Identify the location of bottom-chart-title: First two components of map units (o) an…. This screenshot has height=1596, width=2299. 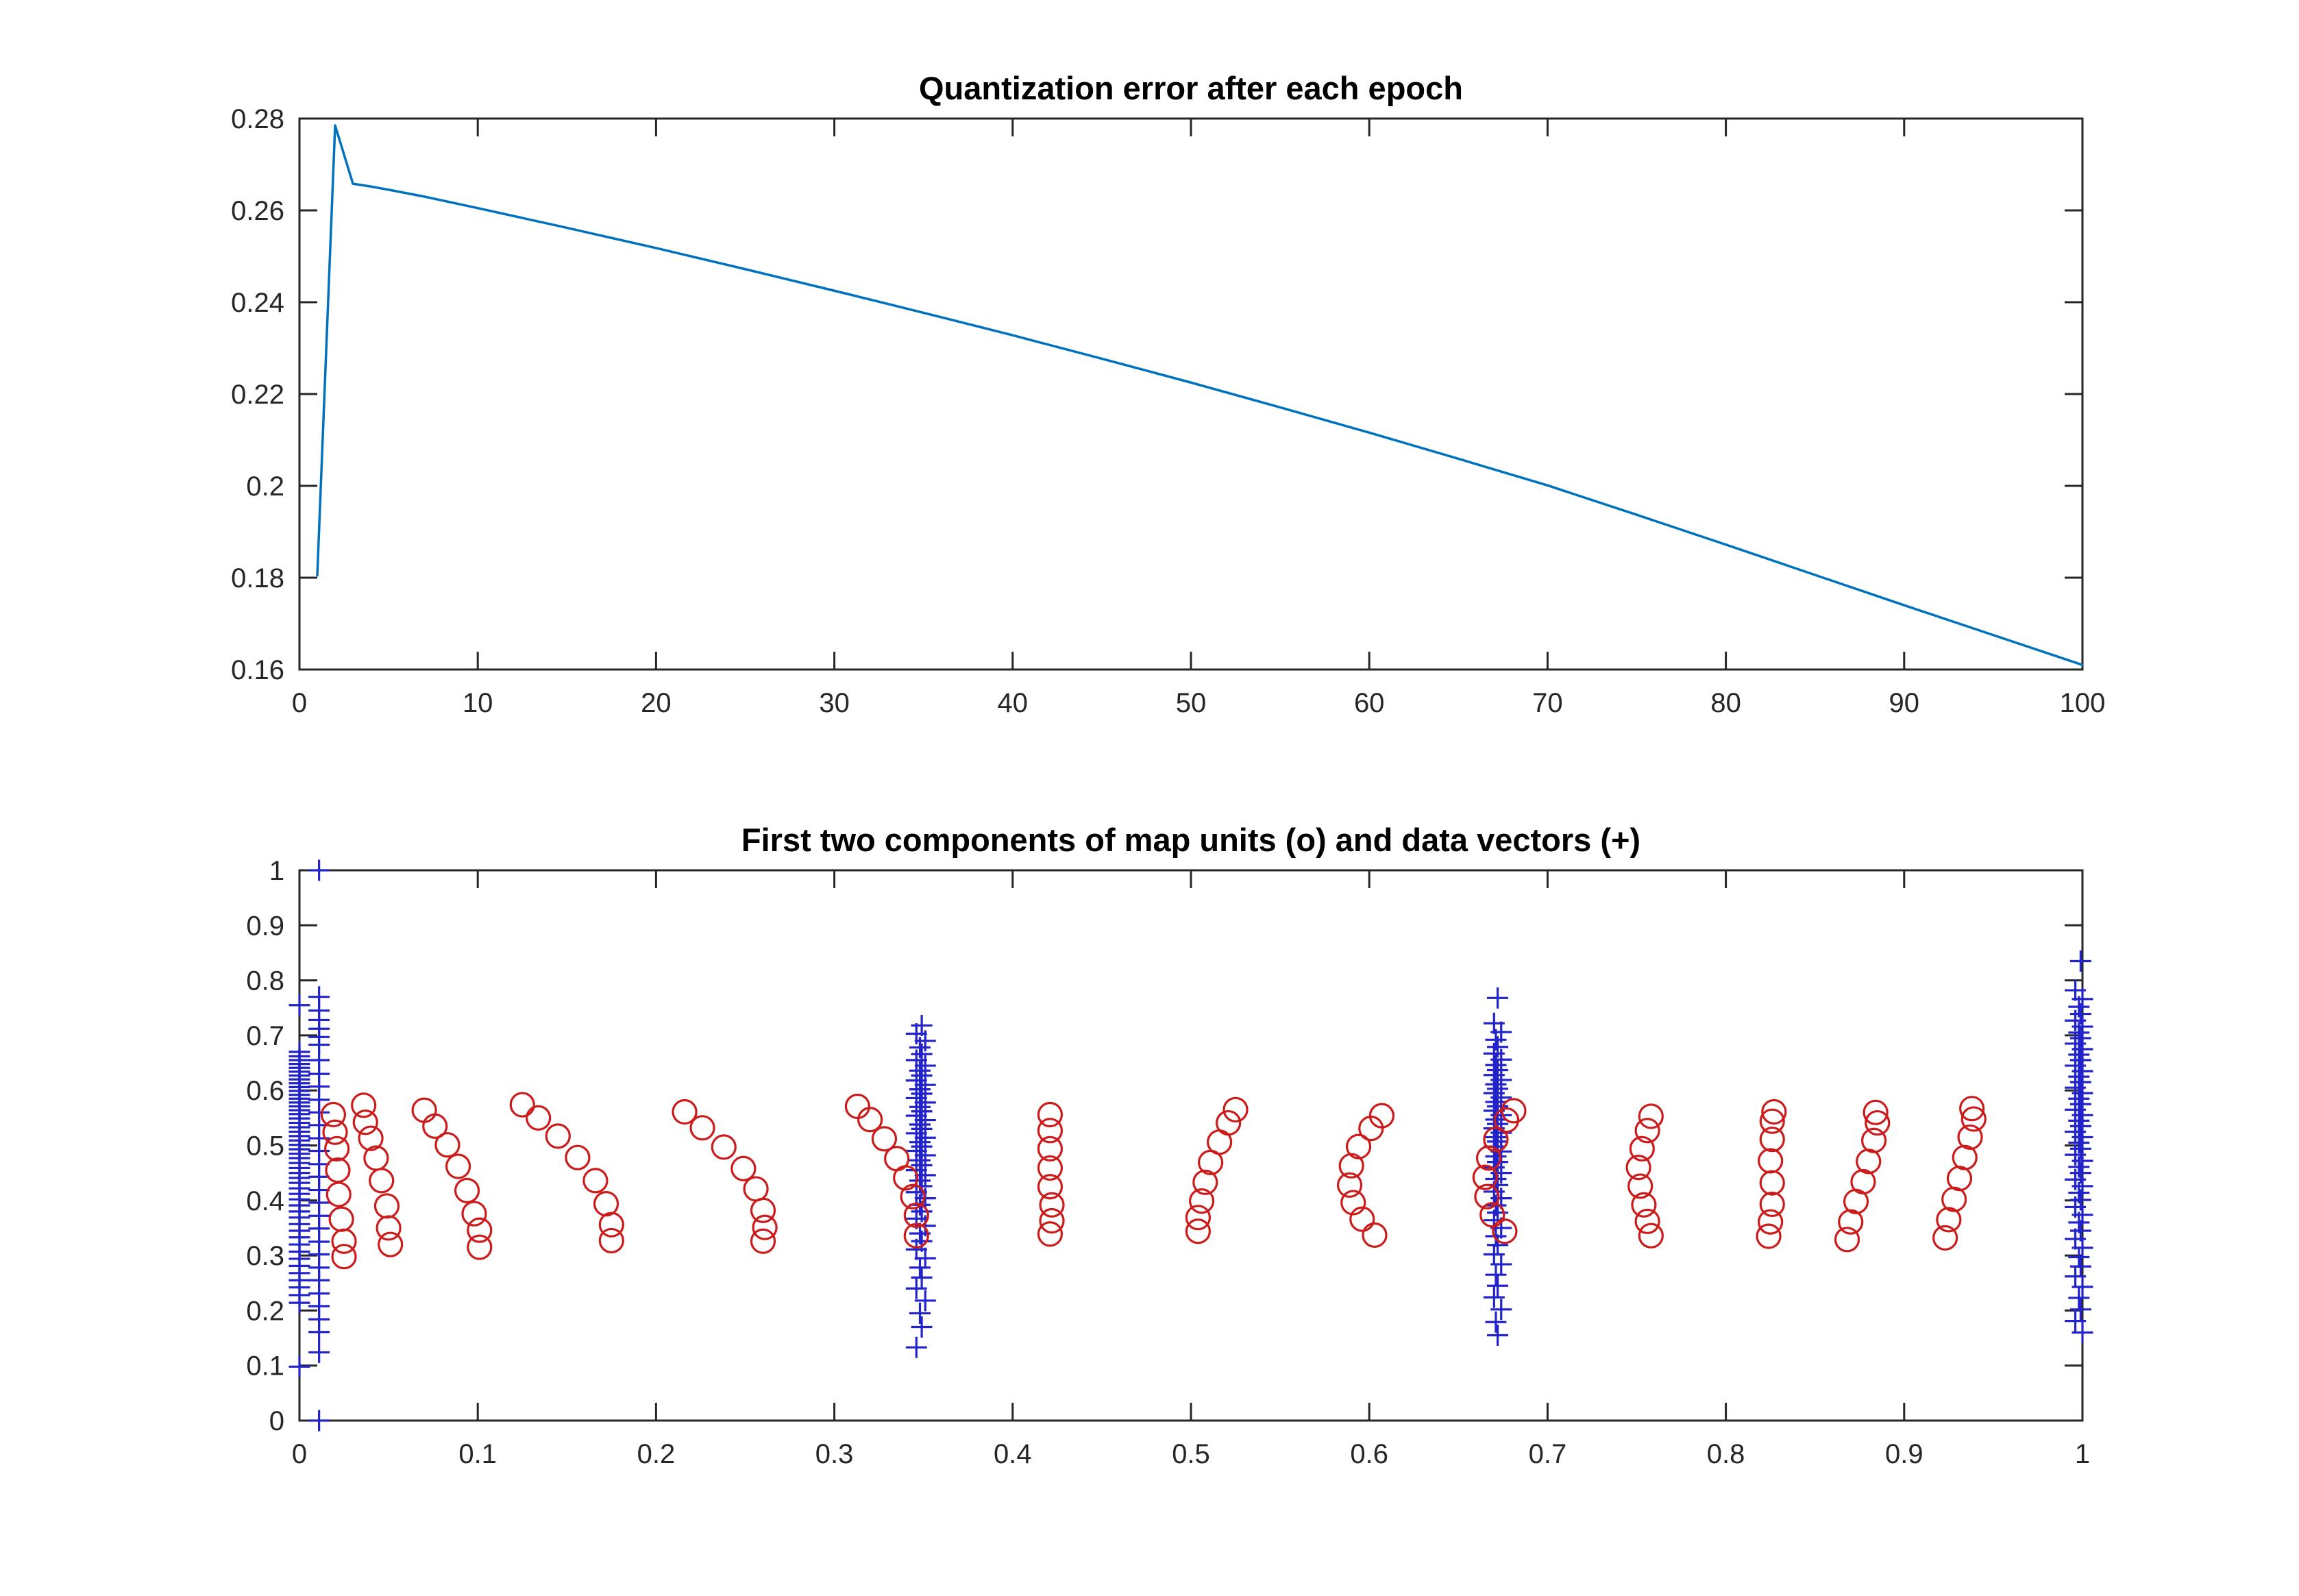
(1190, 840).